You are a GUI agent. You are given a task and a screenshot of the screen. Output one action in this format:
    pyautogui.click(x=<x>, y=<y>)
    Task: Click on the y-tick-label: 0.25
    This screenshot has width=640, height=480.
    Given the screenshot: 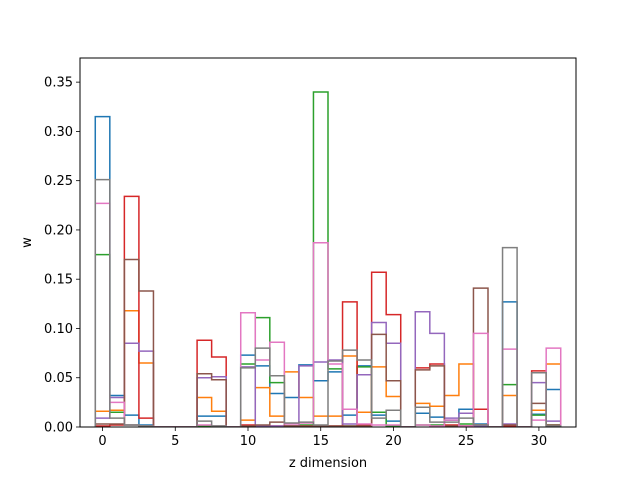 What is the action you would take?
    pyautogui.click(x=58, y=181)
    